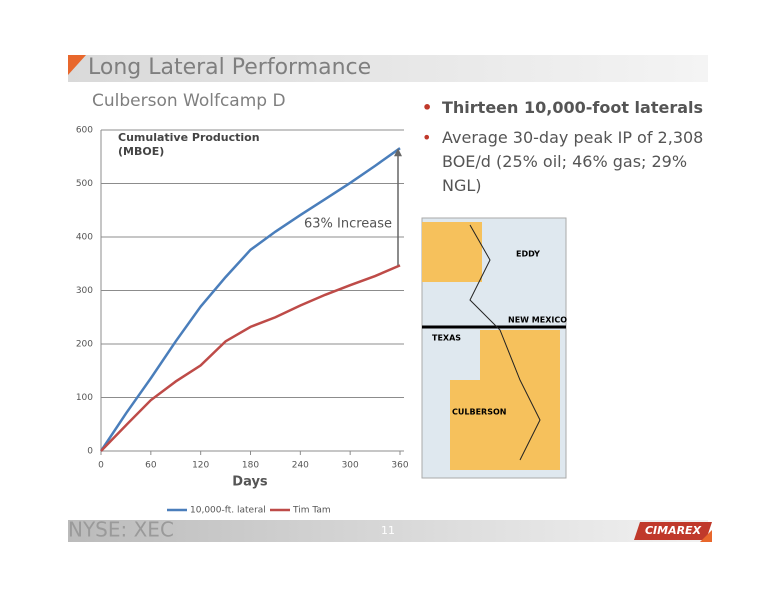 The height and width of the screenshot is (600, 776). Describe the element at coordinates (398, 152) in the screenshot. I see `arrow-head` at that location.